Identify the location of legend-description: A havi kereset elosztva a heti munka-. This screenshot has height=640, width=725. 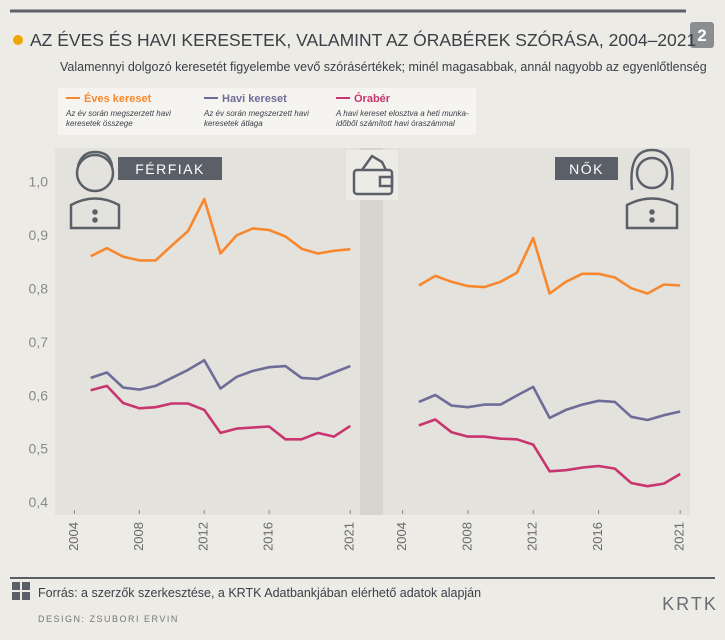
(402, 113).